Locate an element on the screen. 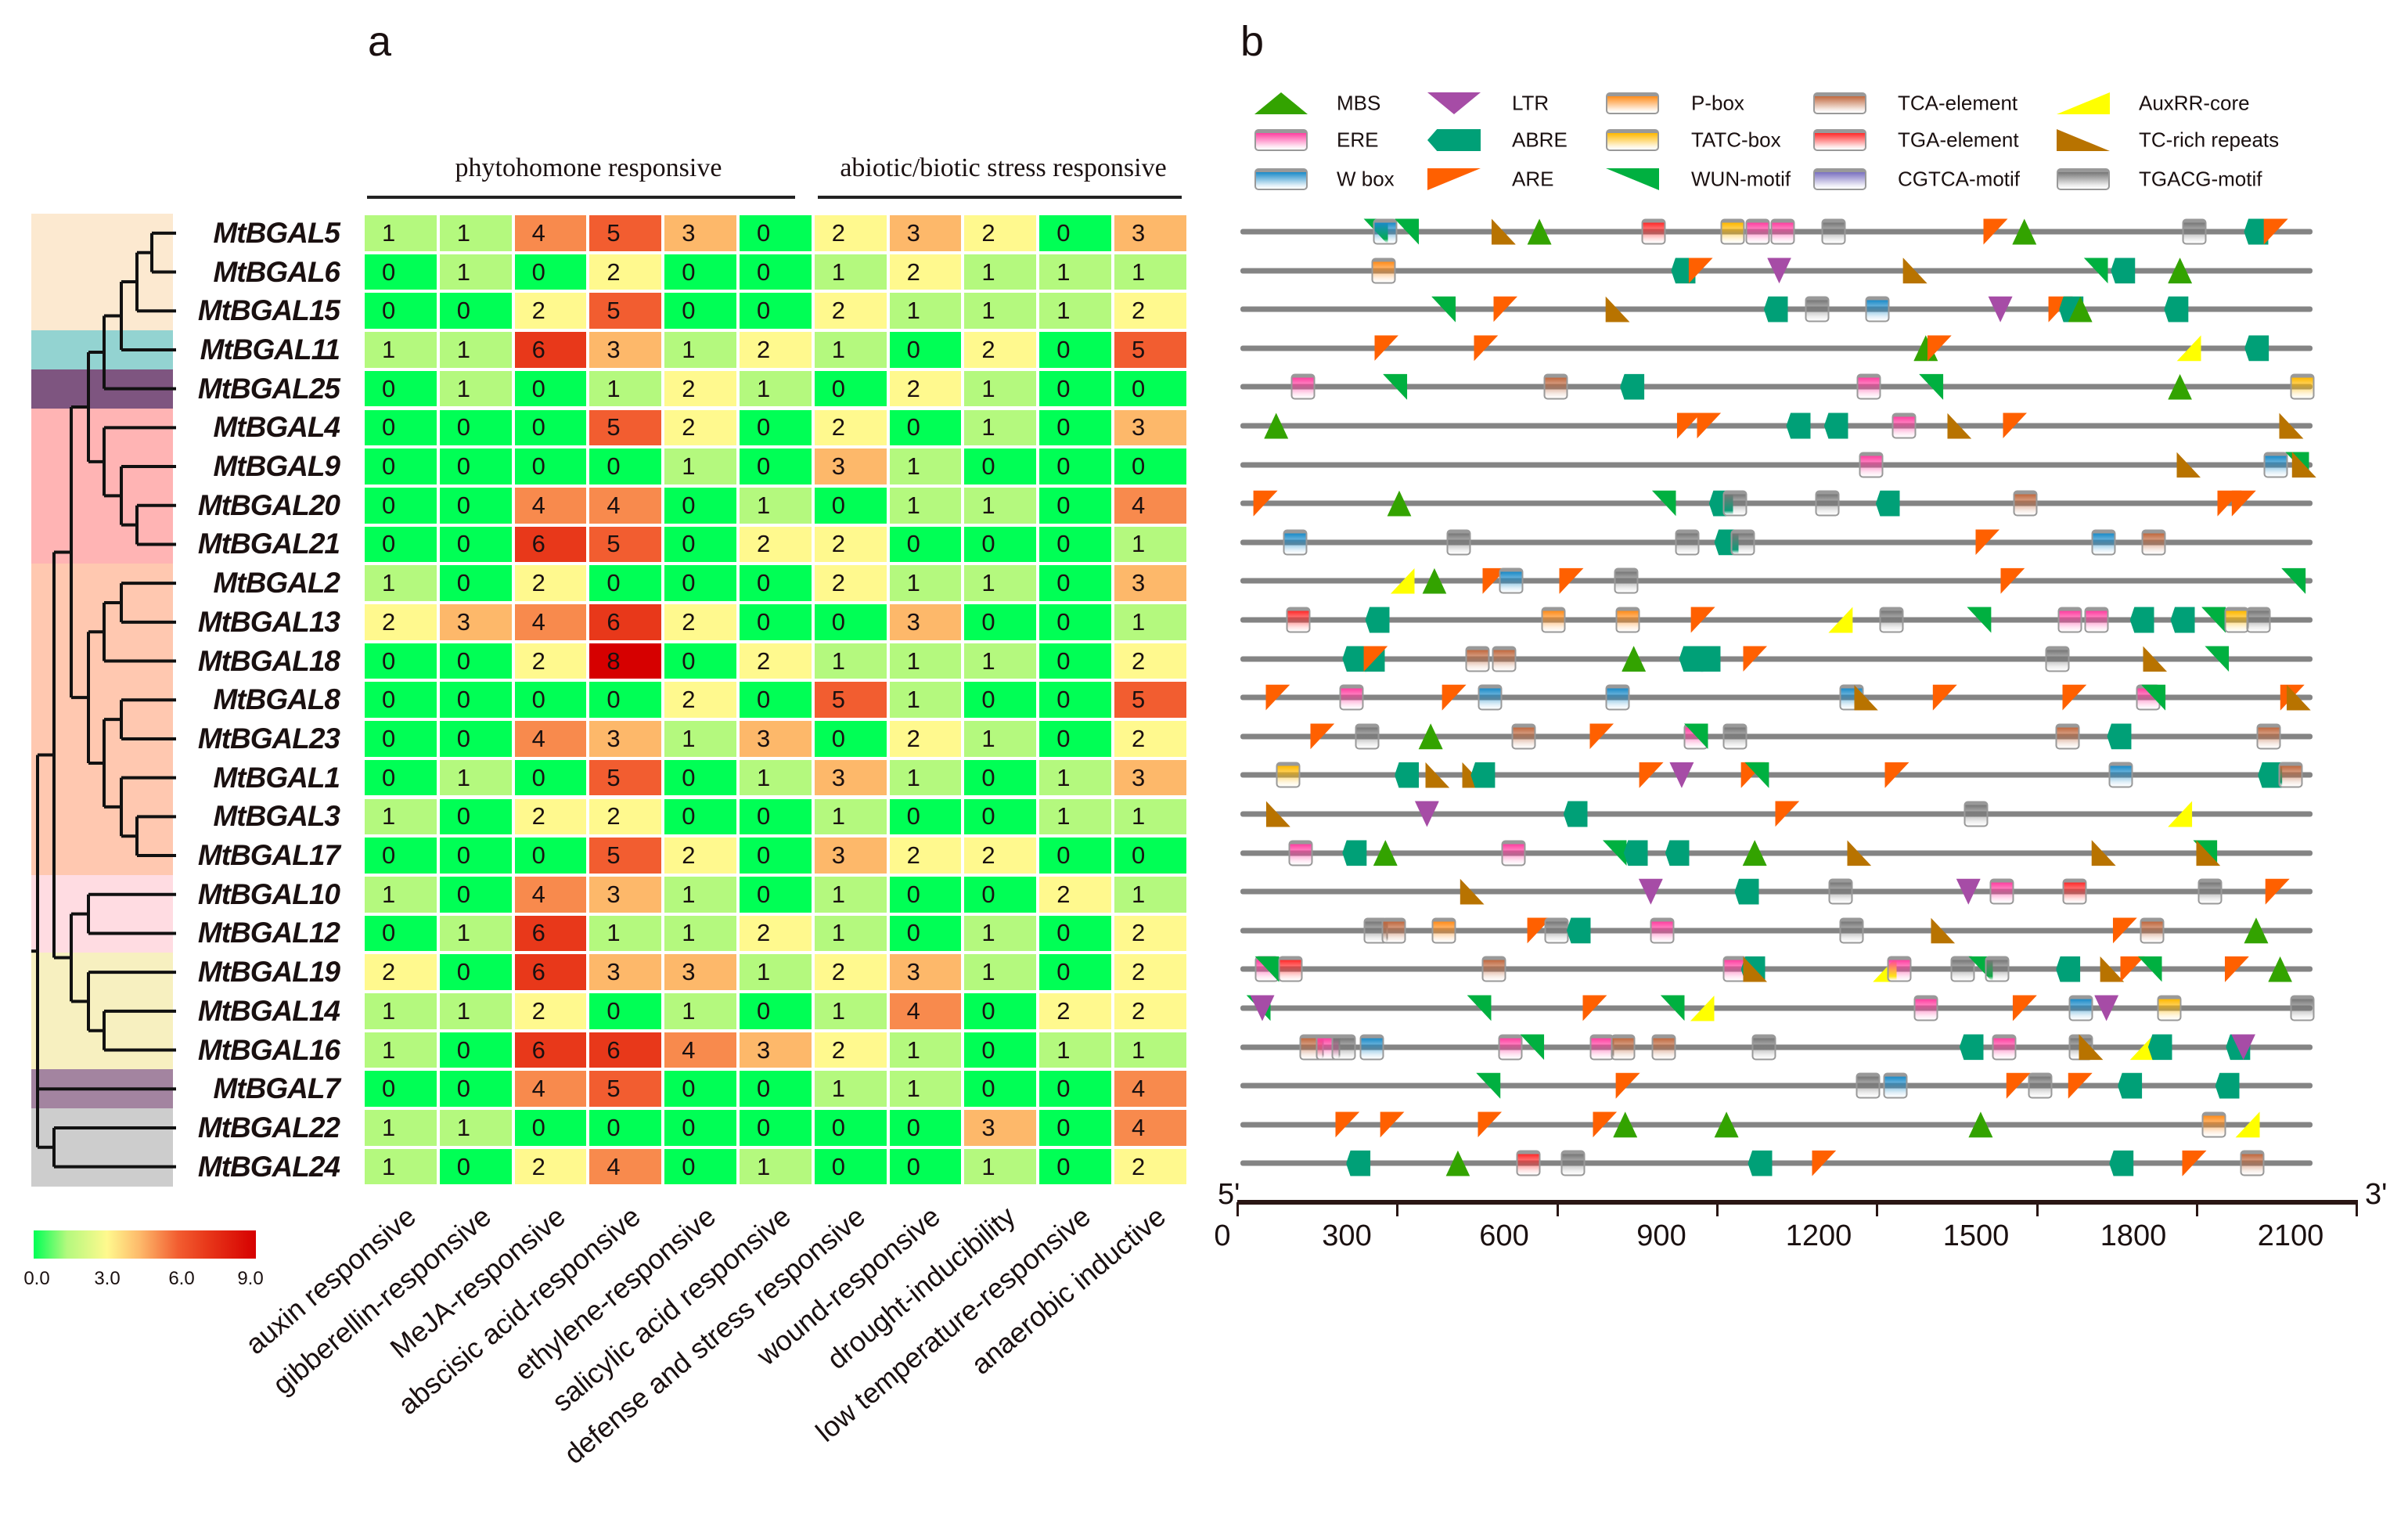 The height and width of the screenshot is (1531, 2408). p-box-icon is located at coordinates (1443, 930).